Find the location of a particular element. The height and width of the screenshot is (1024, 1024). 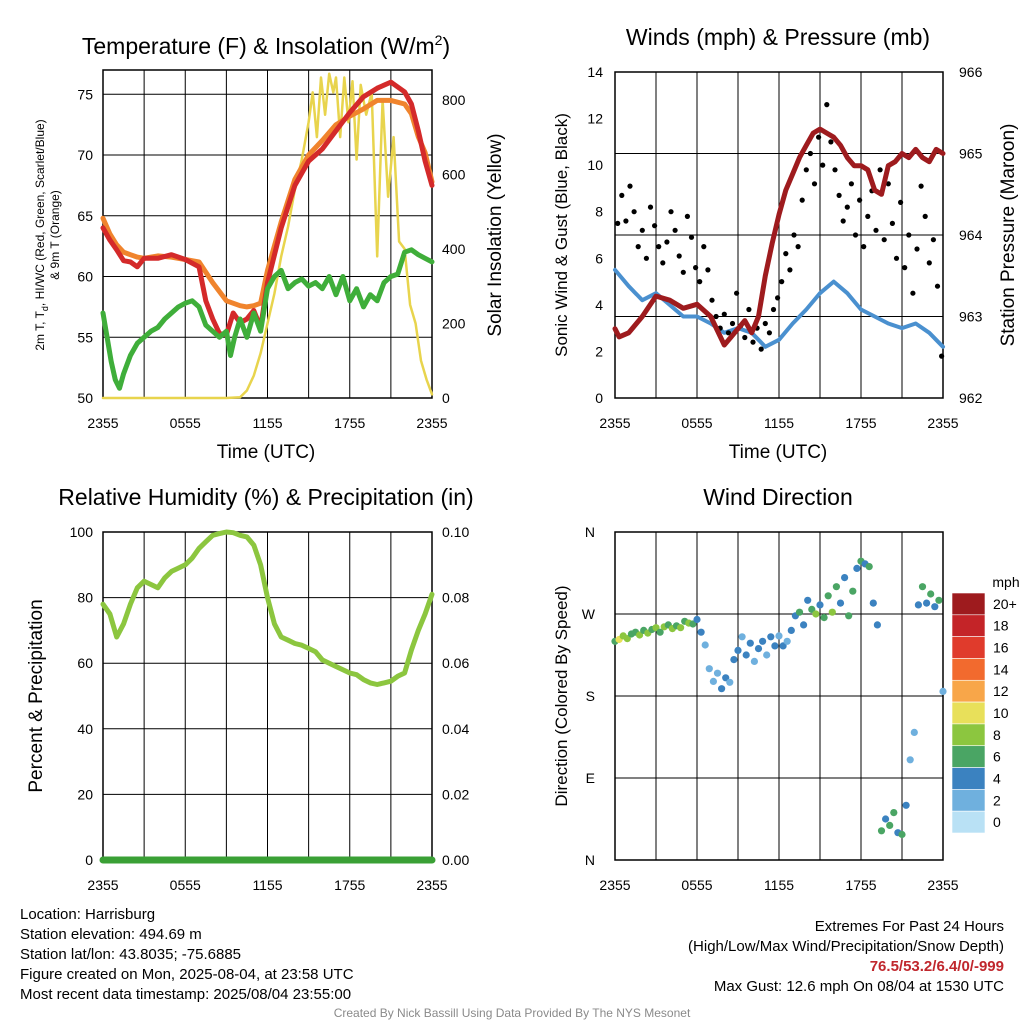

humidity-xtick-label: 1155 is located at coordinates (267, 885).